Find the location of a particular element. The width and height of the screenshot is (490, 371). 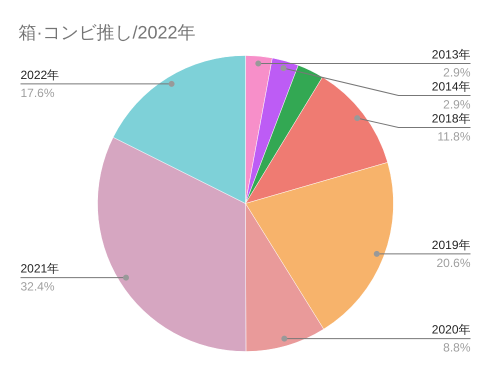

slice-label: 2020年 is located at coordinates (451, 329).